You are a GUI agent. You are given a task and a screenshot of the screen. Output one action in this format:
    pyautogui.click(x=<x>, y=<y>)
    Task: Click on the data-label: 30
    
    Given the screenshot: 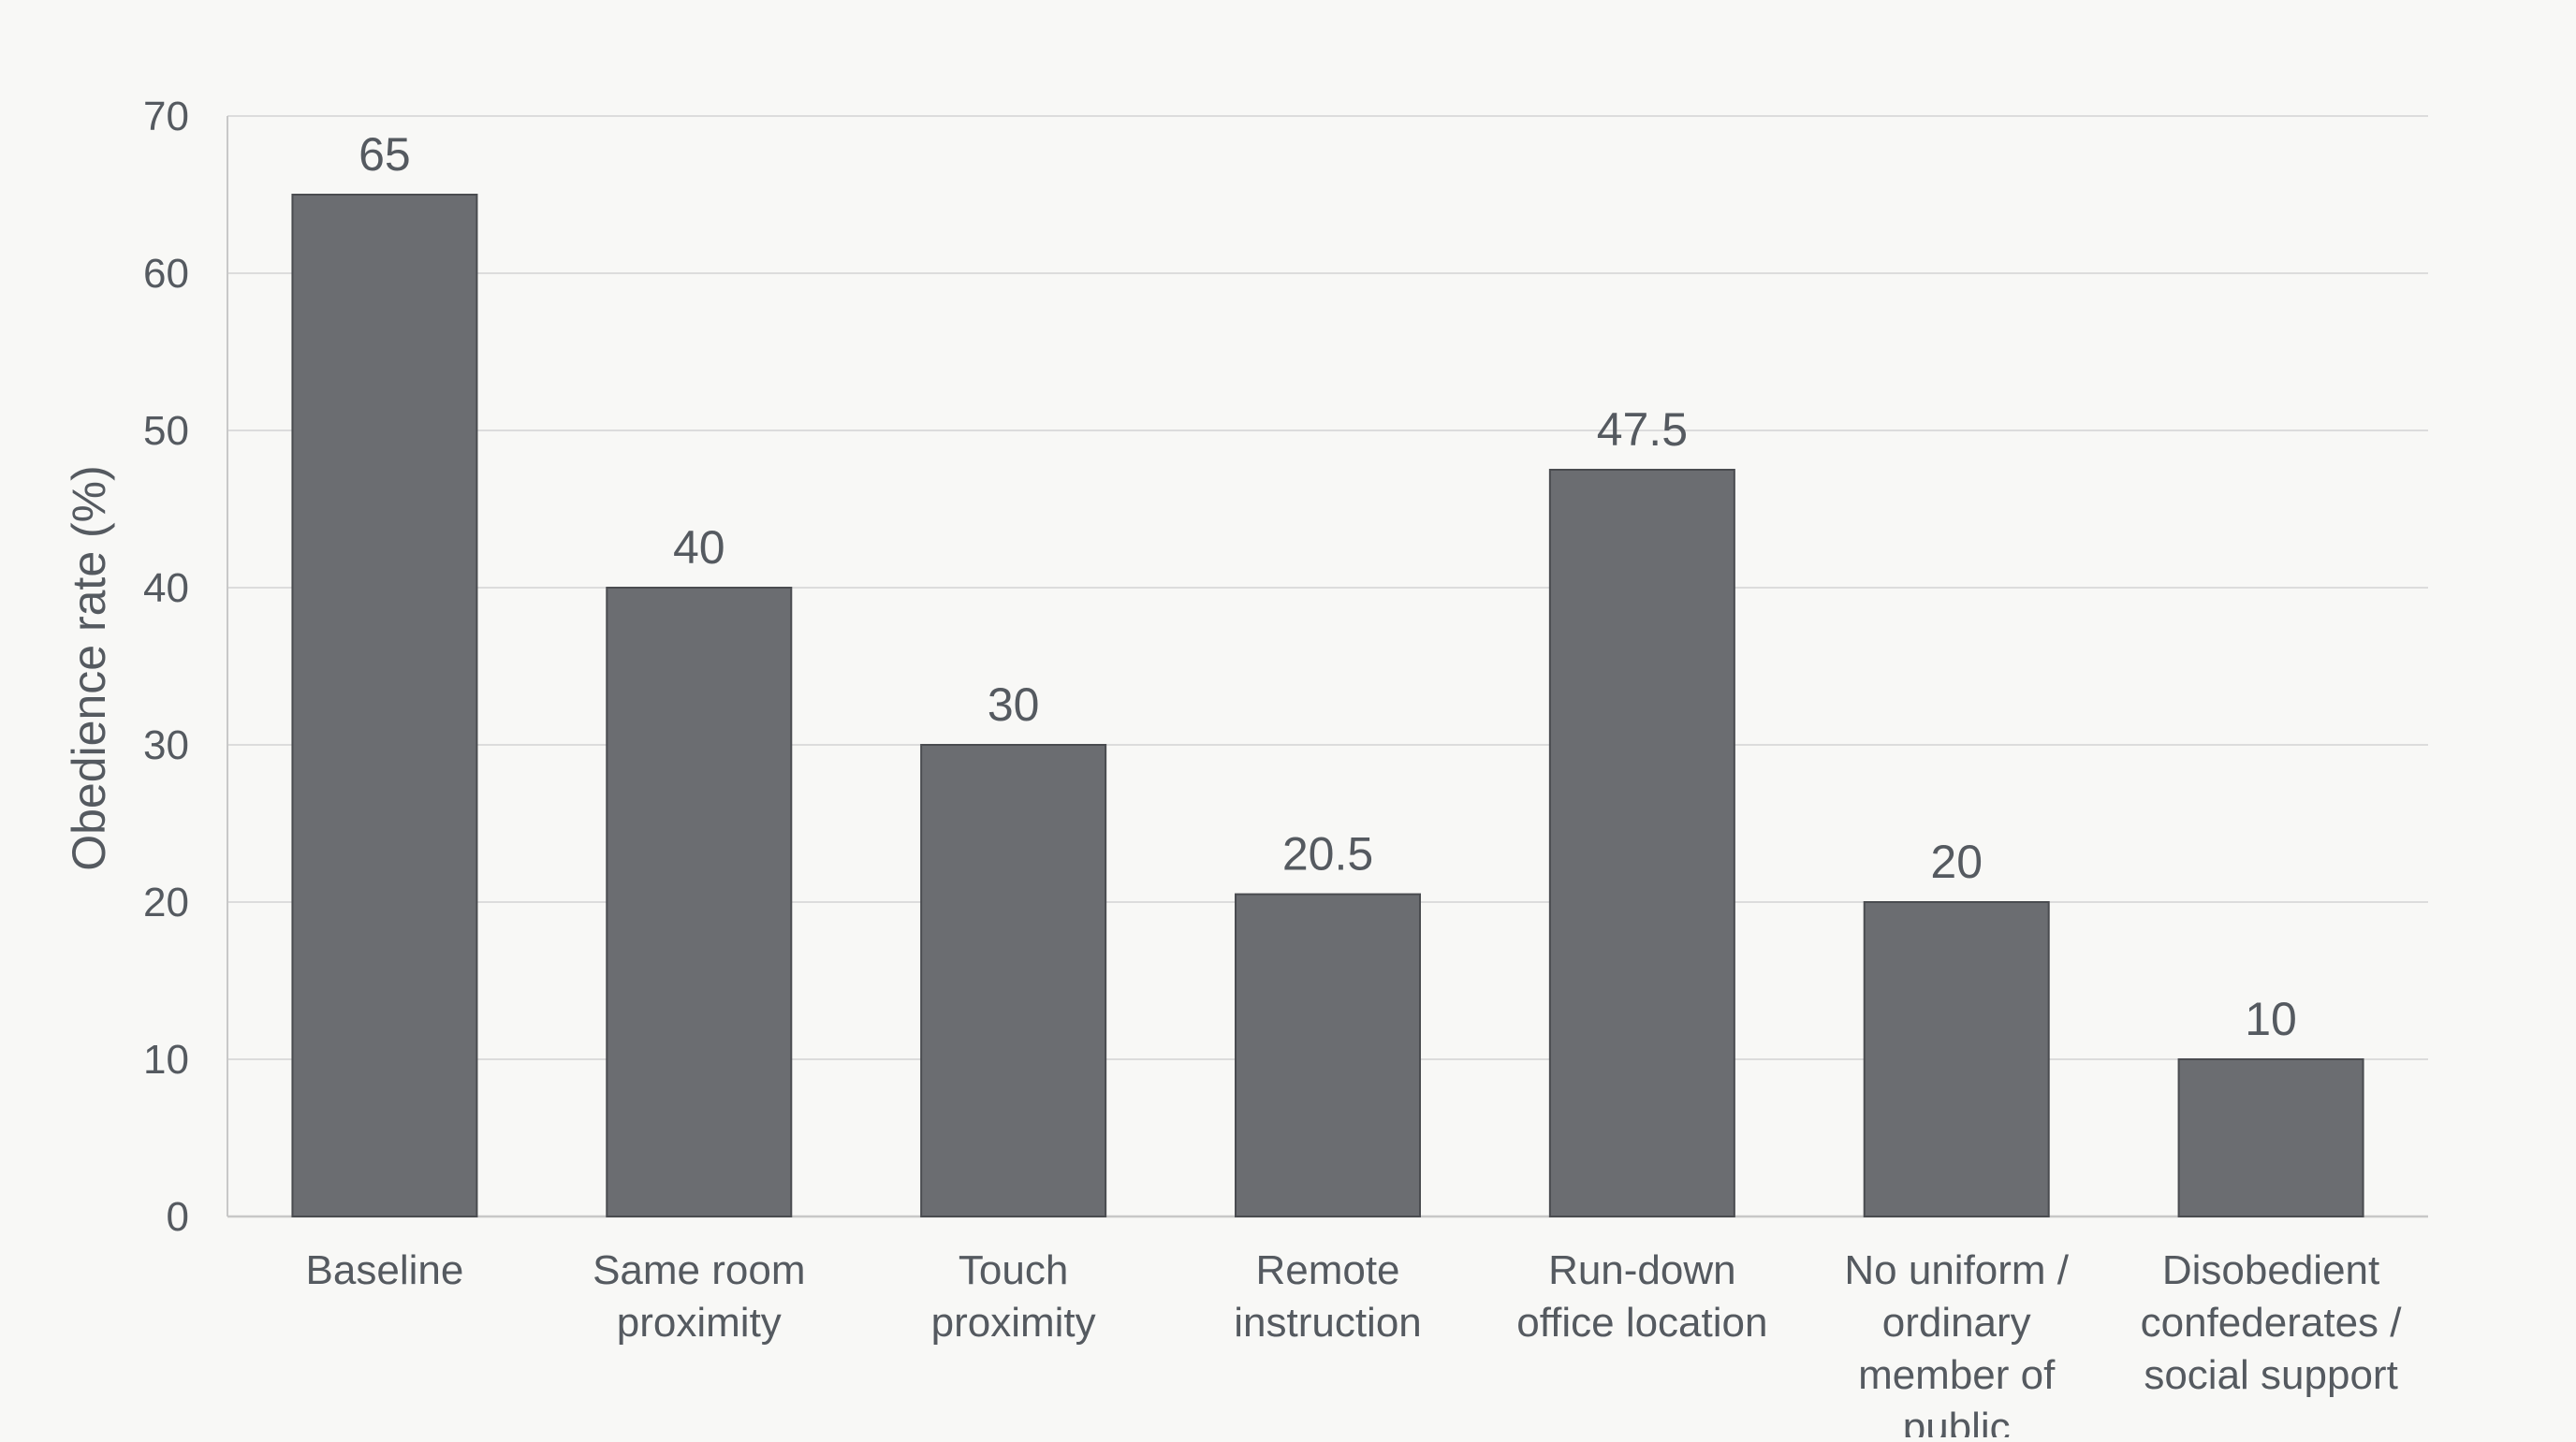 What is the action you would take?
    pyautogui.click(x=1014, y=705)
    